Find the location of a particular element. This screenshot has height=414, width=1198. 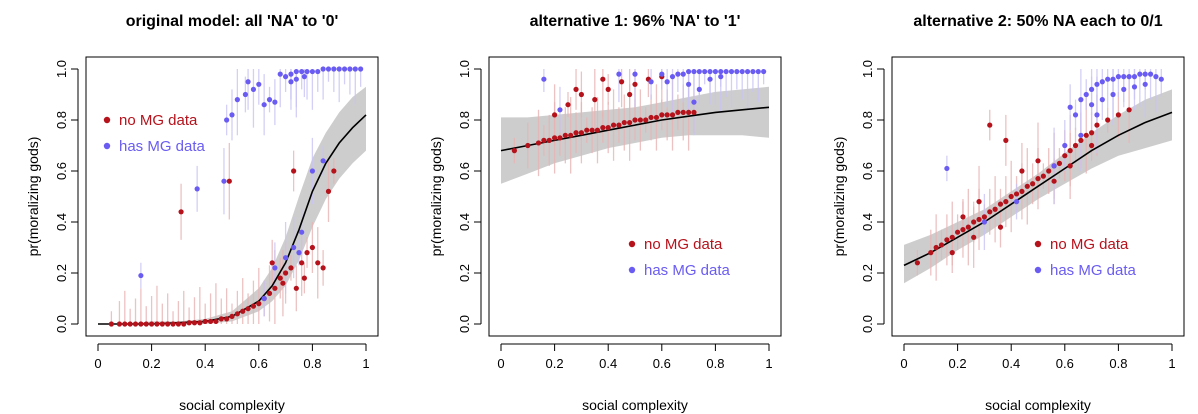

legend-label: has MG data is located at coordinates (162, 146).